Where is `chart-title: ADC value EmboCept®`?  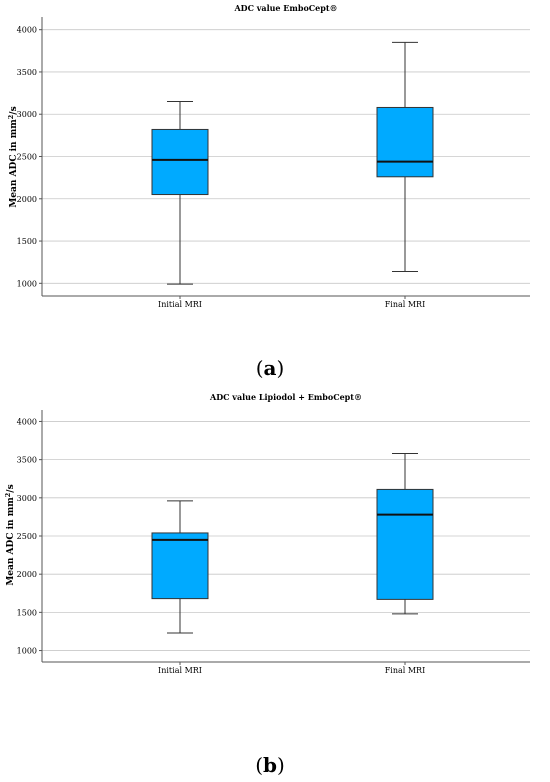
chart-title: ADC value EmboCept® is located at coordinates (285, 8).